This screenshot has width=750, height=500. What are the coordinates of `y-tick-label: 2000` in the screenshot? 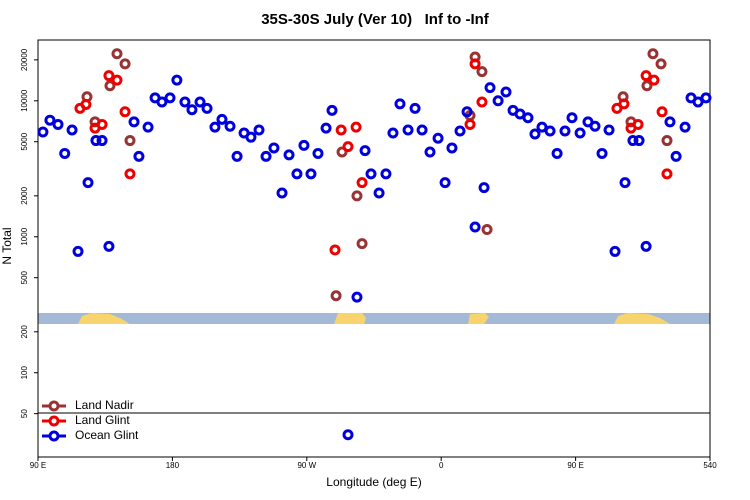 It's located at (24, 195).